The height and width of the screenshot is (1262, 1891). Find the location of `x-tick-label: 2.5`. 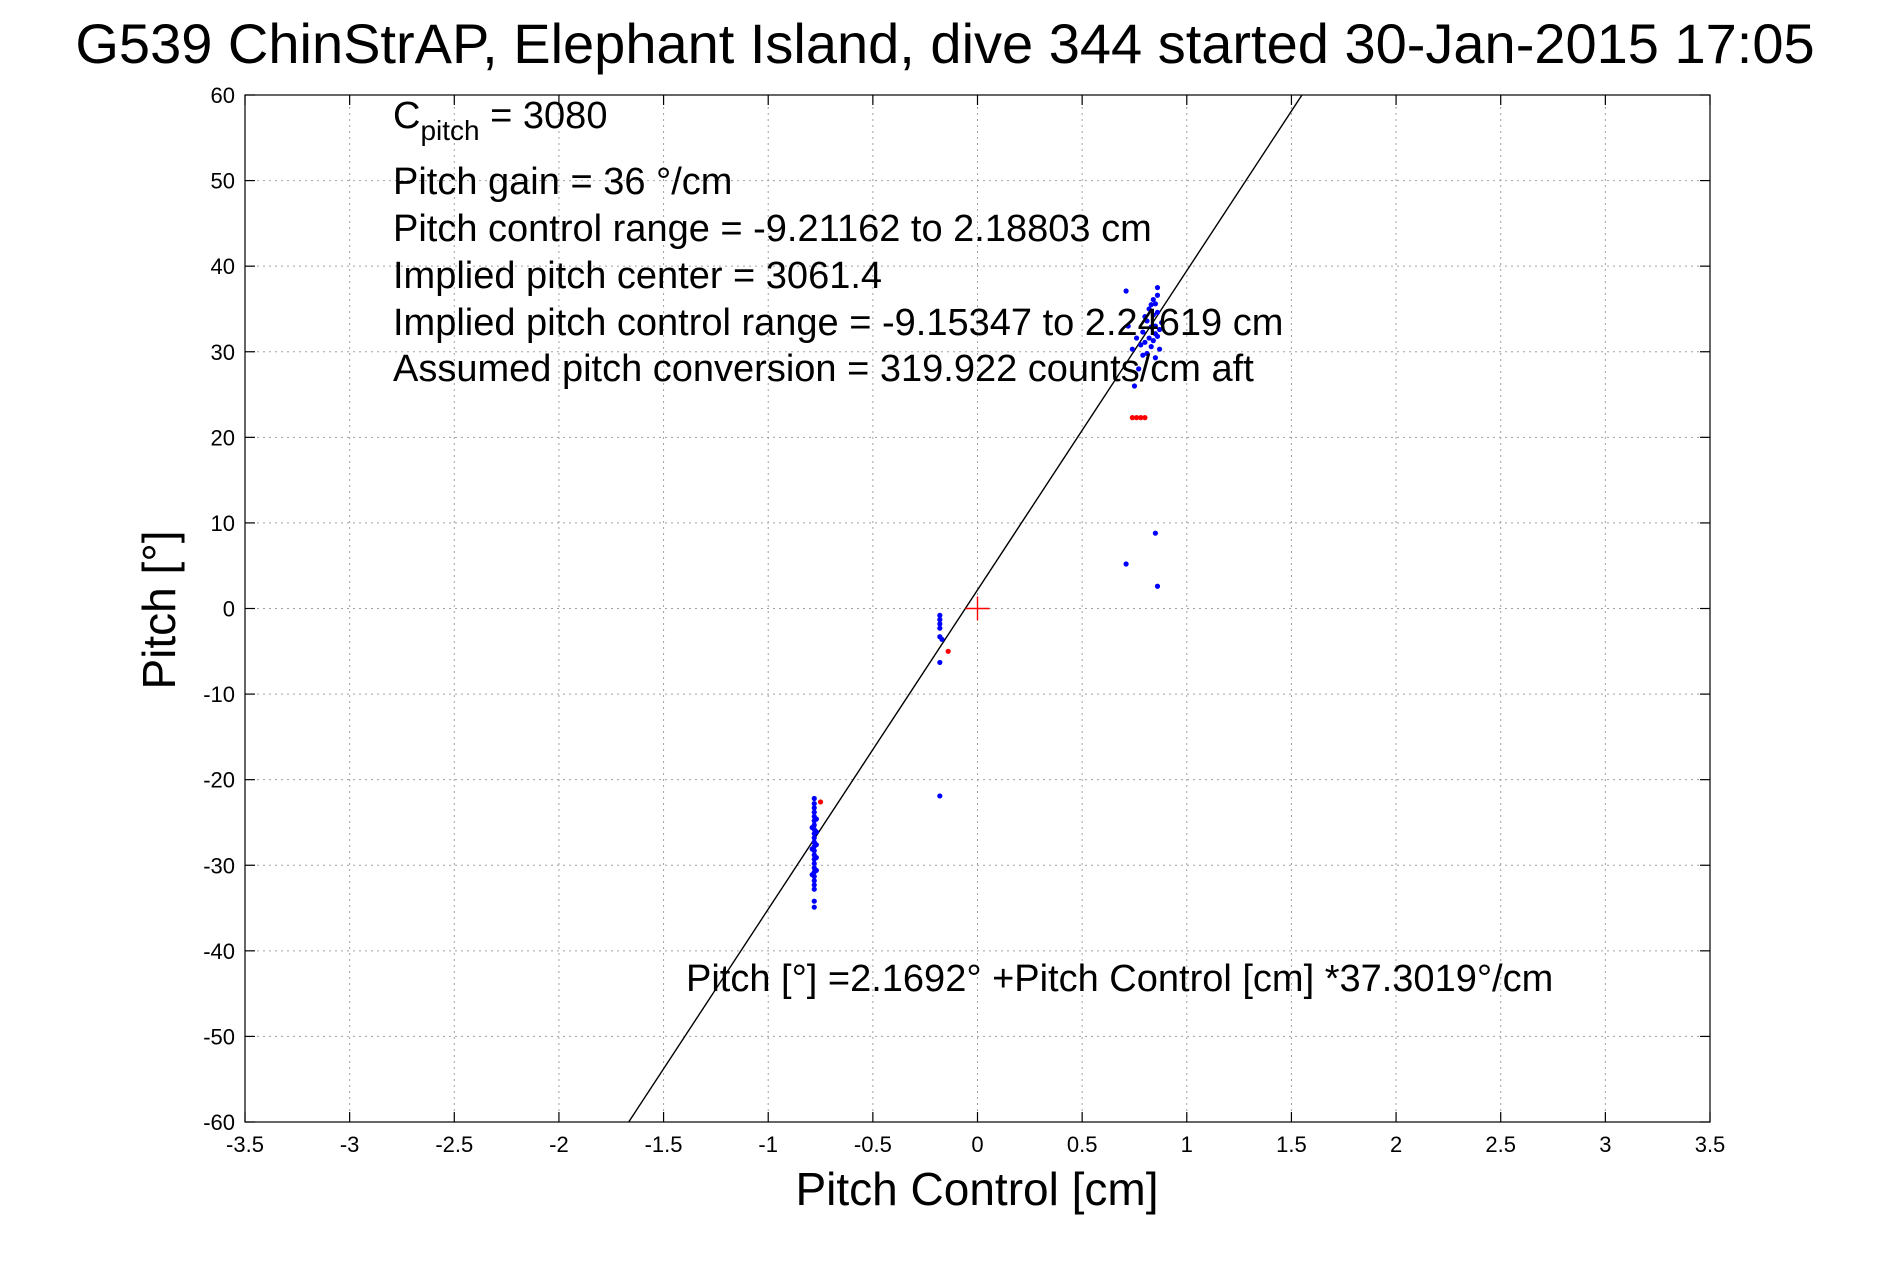

x-tick-label: 2.5 is located at coordinates (1500, 1144).